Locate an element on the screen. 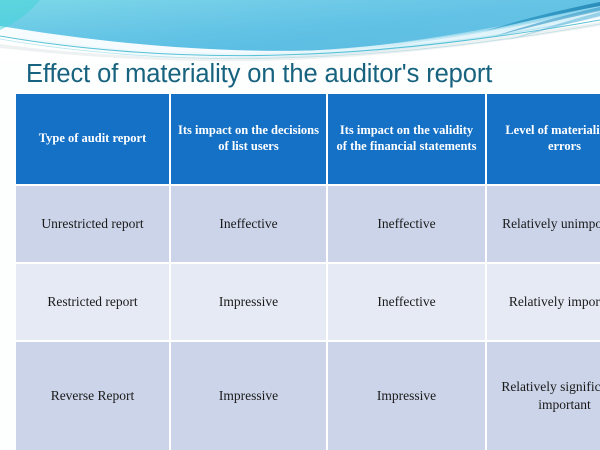 The height and width of the screenshot is (450, 600). cell-type: Unrestricted report is located at coordinates (93, 225).